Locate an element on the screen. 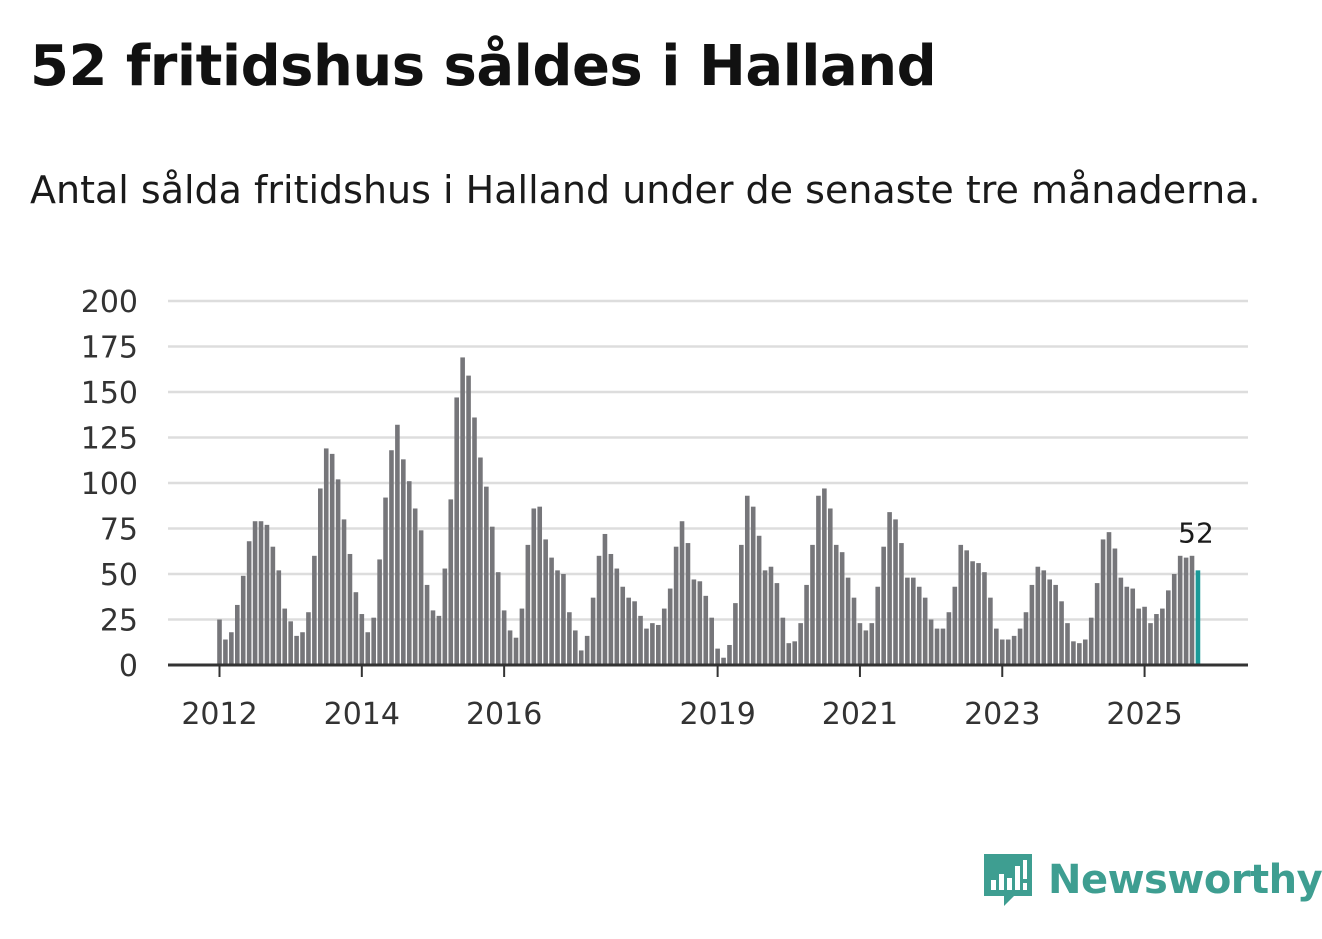 The height and width of the screenshot is (939, 1322). y-tick-label-100: 100 is located at coordinates (109, 484).